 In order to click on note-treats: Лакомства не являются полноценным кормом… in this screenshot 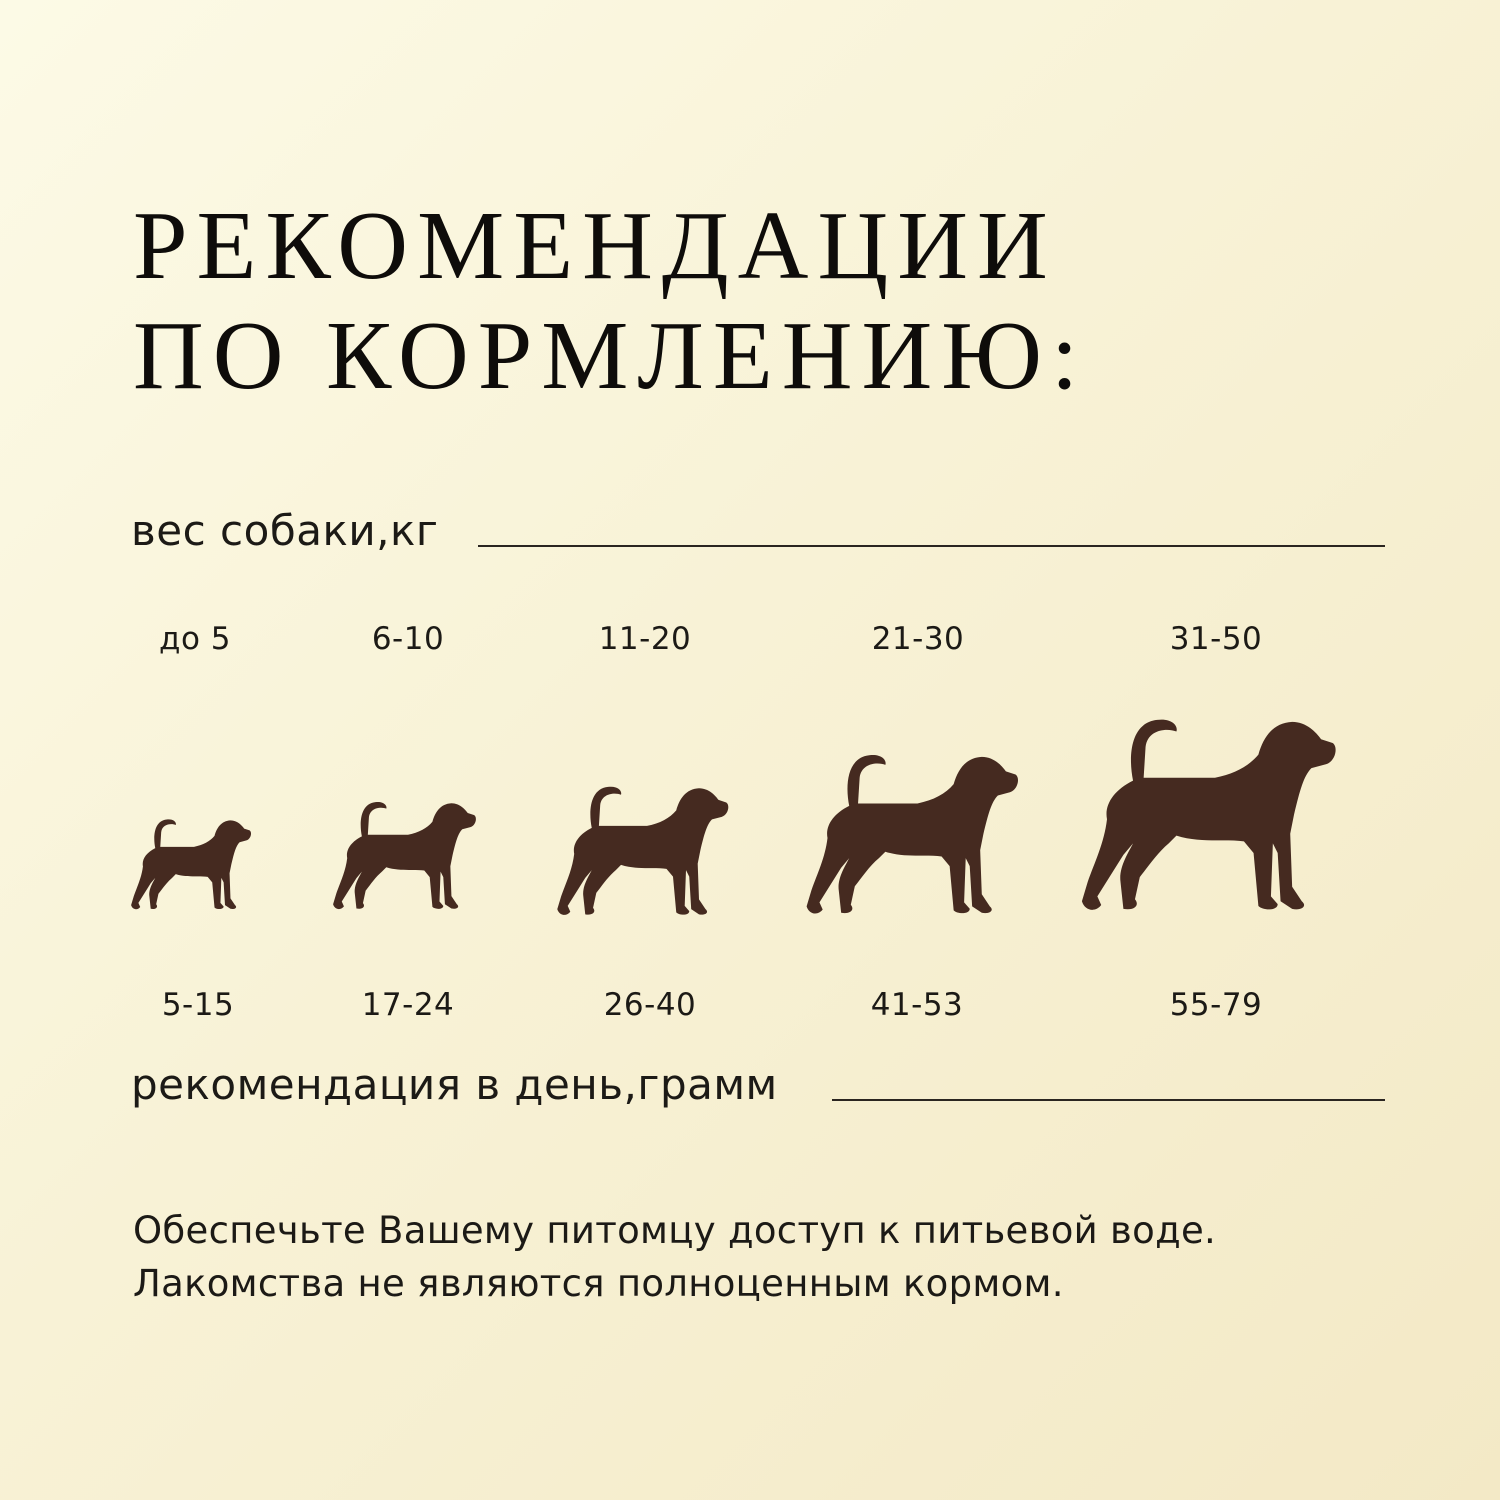, I will do `click(598, 1283)`.